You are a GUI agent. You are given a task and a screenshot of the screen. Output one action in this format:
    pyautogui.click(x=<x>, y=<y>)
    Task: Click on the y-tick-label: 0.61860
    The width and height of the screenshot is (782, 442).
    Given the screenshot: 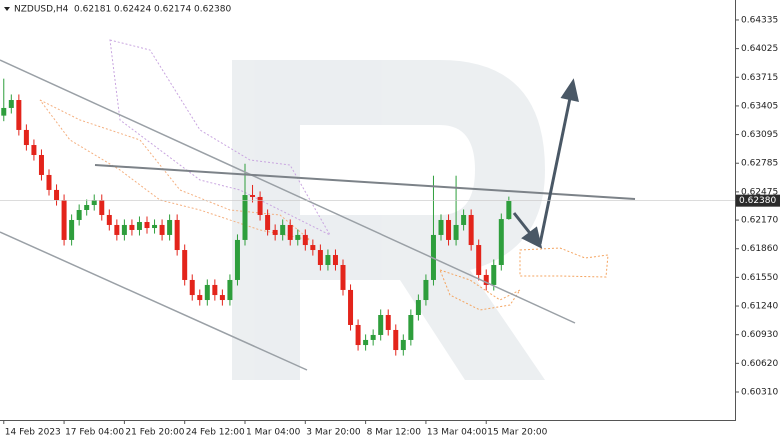 What is the action you would take?
    pyautogui.click(x=759, y=249)
    